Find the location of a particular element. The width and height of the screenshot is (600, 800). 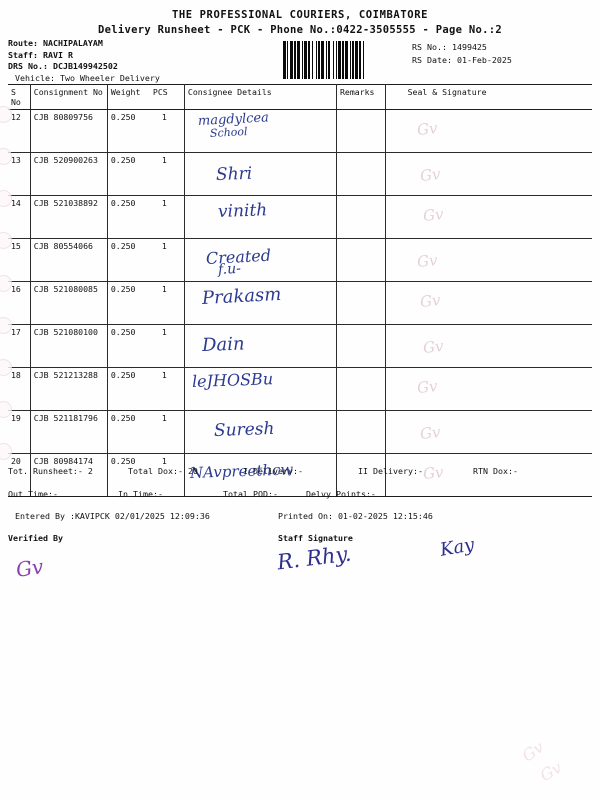

table-row: 12 CJB 80809756 0.250 1 magdylcea School Gv is located at coordinates (300, 131).